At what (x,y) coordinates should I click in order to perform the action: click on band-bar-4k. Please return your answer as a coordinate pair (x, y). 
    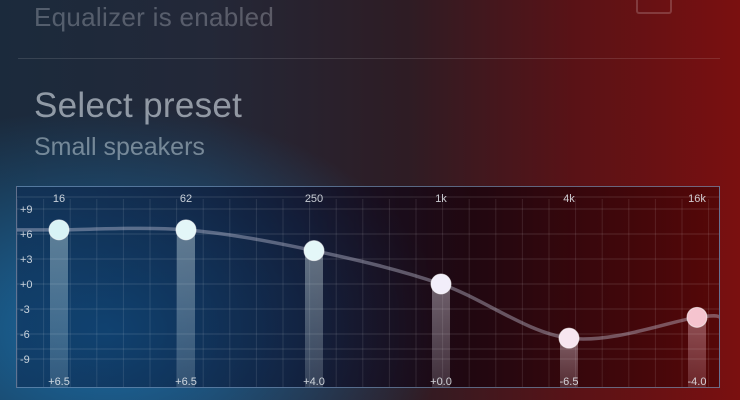
    Looking at the image, I should click on (569, 362).